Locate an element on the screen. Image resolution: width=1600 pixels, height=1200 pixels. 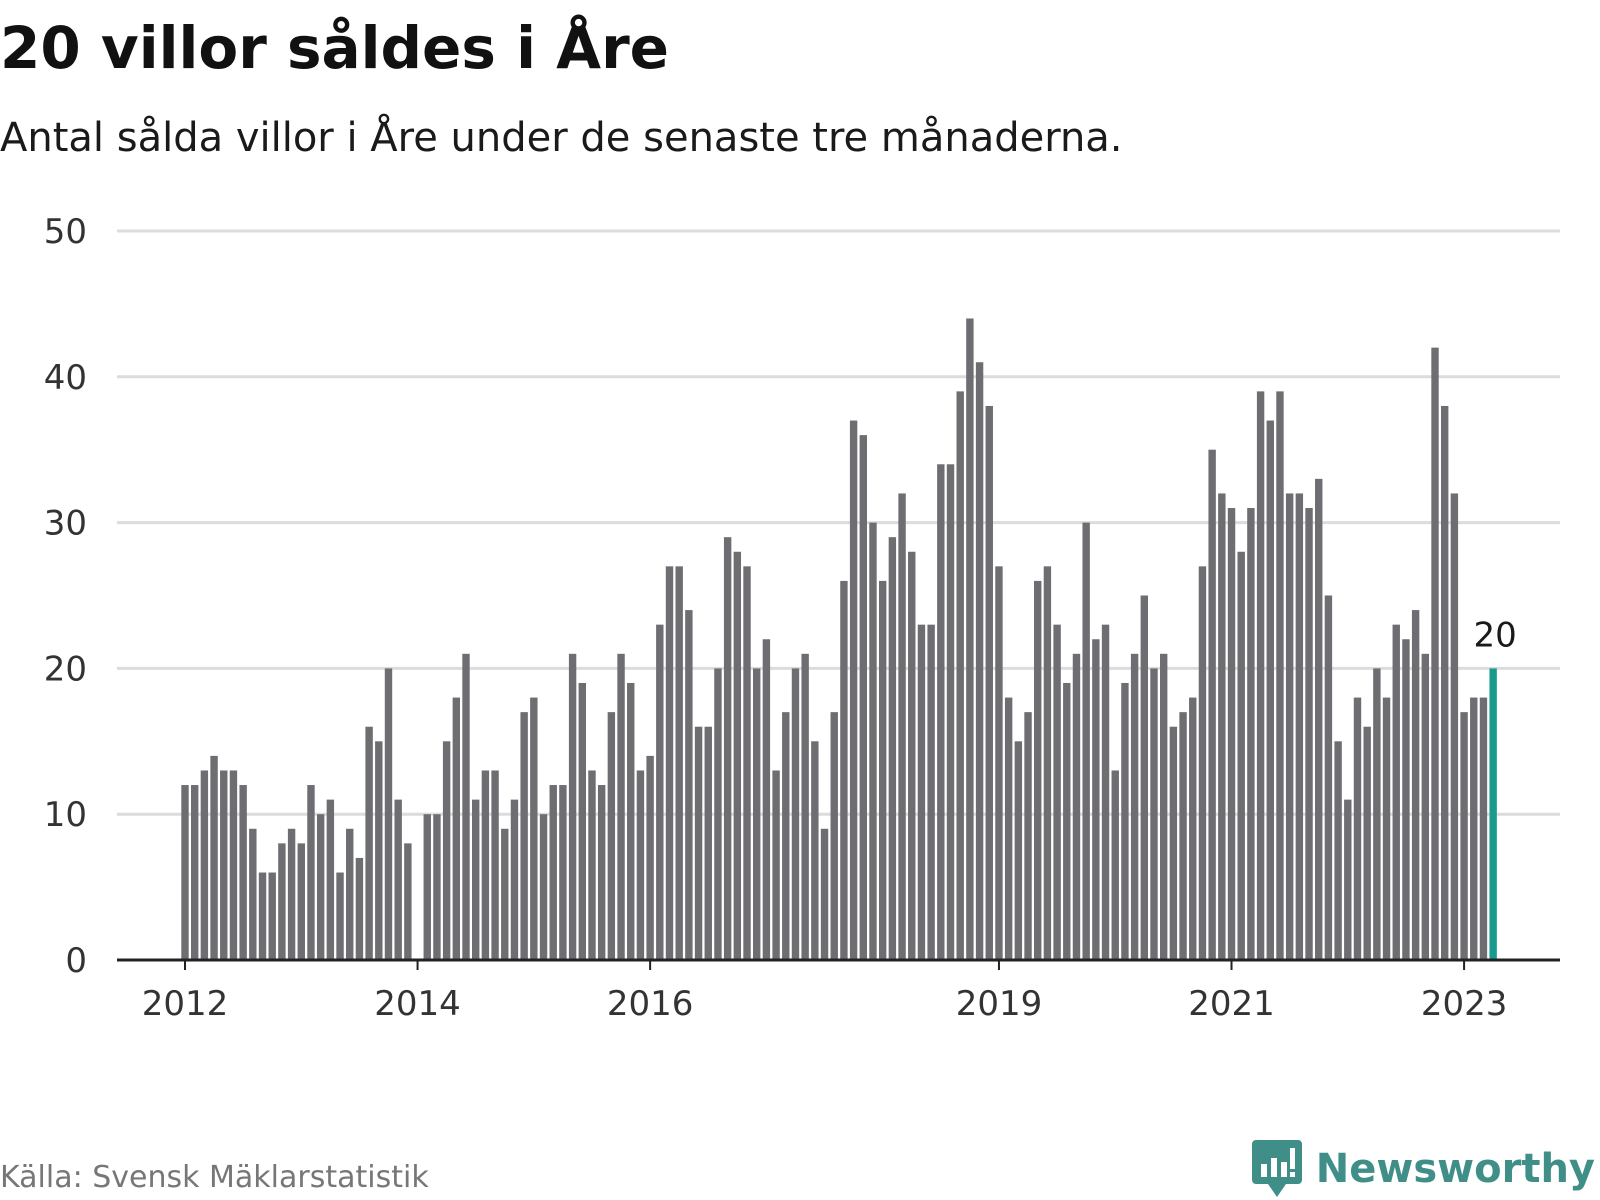
x-tick-label: 2023 is located at coordinates (1464, 1004).